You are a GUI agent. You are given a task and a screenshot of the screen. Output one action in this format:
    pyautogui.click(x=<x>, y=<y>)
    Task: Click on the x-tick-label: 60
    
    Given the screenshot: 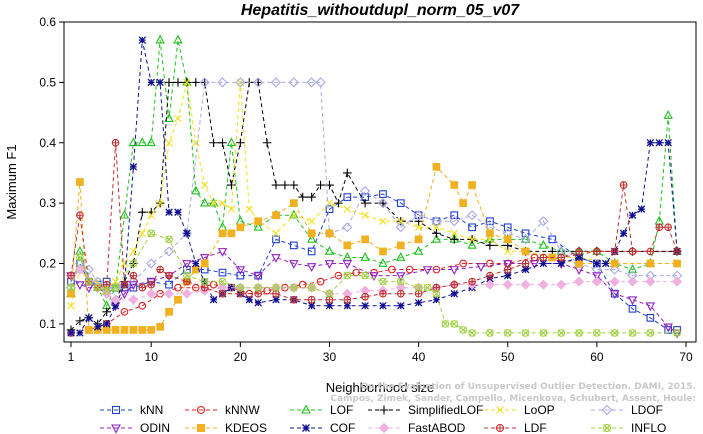 What is the action you would take?
    pyautogui.click(x=597, y=357)
    